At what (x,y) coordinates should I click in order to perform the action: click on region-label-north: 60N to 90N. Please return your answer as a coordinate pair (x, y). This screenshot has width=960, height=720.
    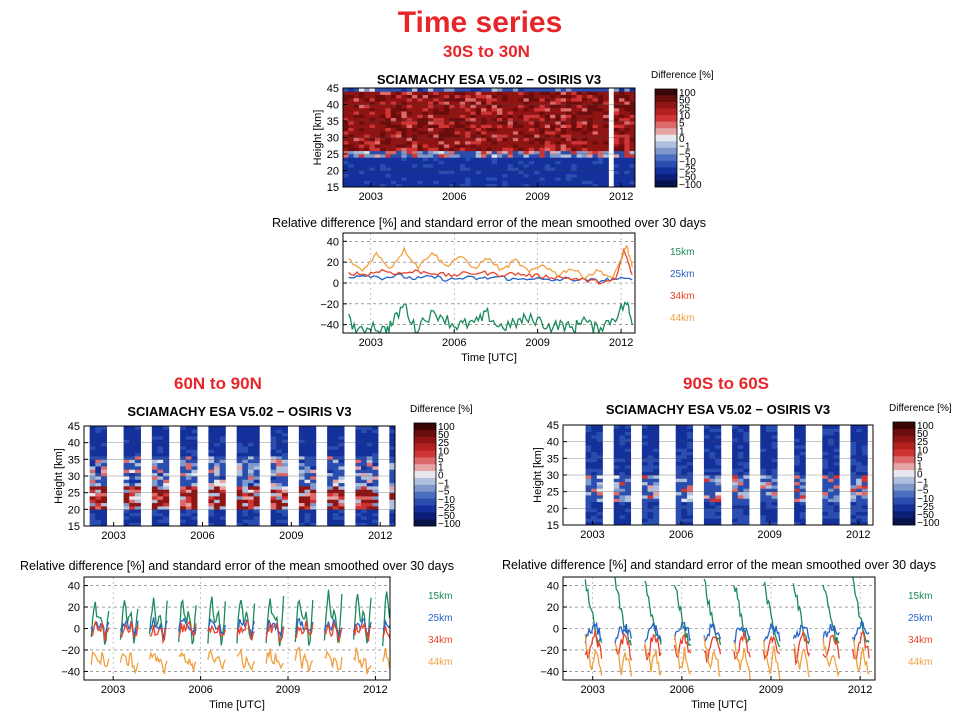
    Looking at the image, I should click on (218, 383).